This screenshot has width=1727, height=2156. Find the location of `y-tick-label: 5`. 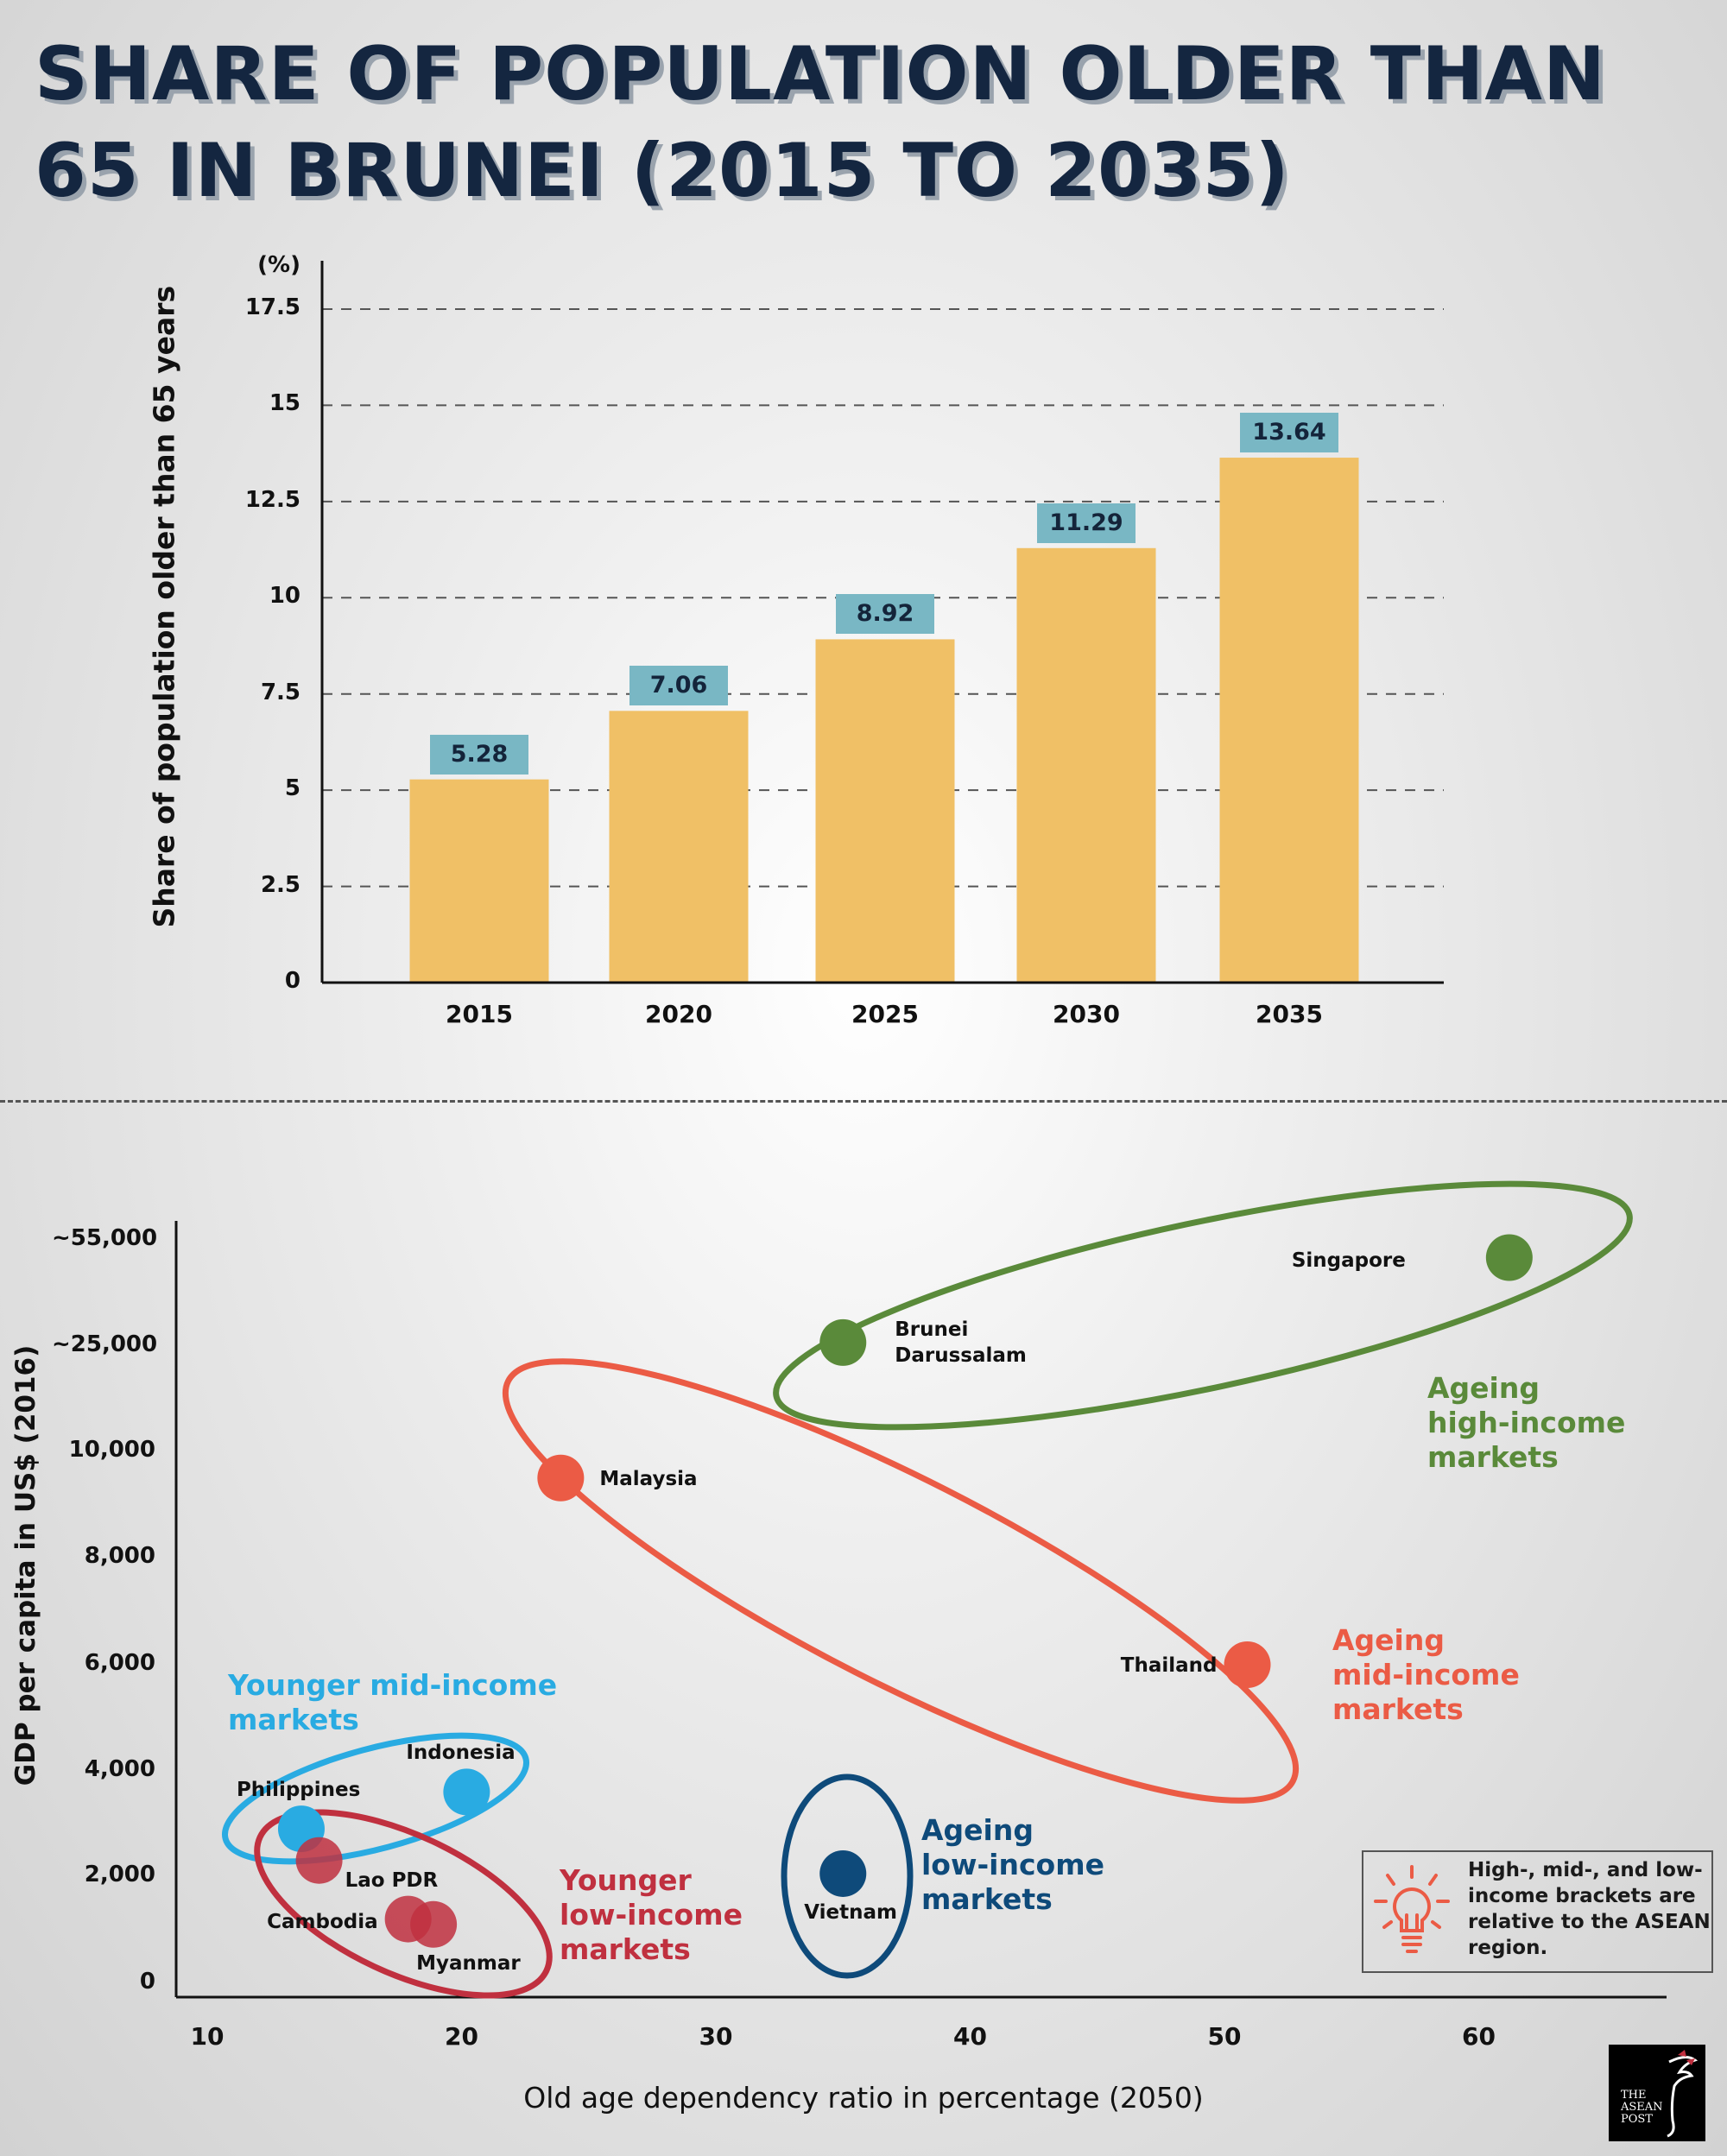

y-tick-label: 5 is located at coordinates (292, 789).